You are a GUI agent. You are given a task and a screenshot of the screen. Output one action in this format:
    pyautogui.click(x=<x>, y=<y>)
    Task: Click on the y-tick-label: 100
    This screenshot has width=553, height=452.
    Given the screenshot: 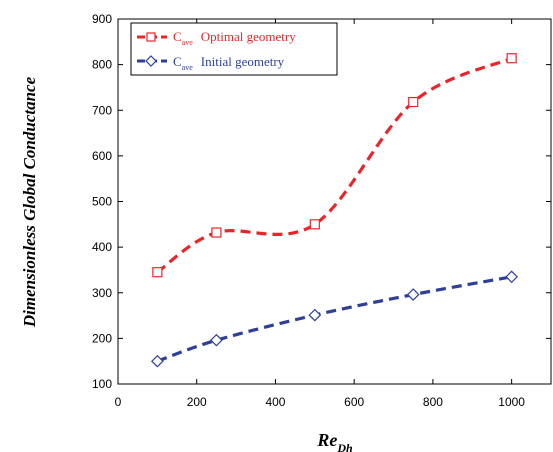 What is the action you would take?
    pyautogui.click(x=102, y=384)
    